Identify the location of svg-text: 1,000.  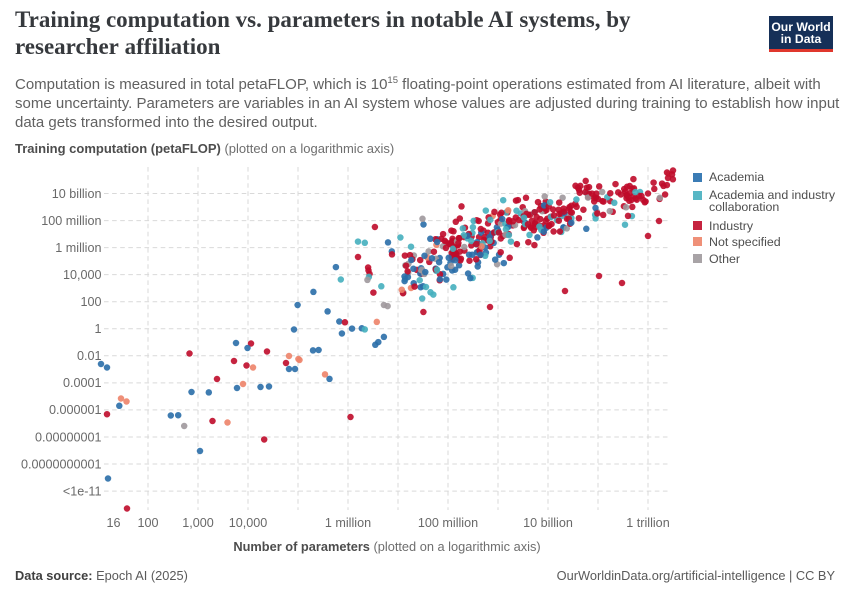
(198, 523).